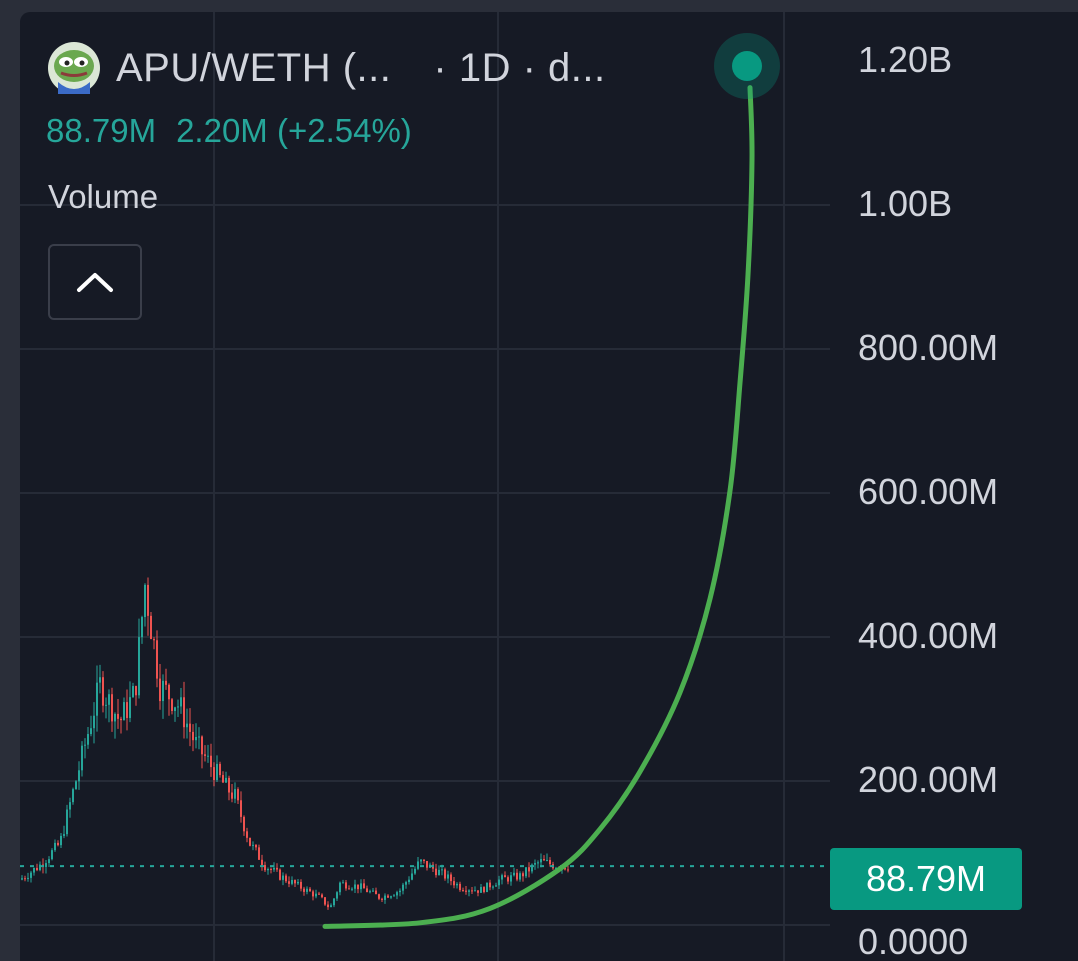 The width and height of the screenshot is (1078, 961). I want to click on volume-indicator-label: Volume, so click(103, 196).